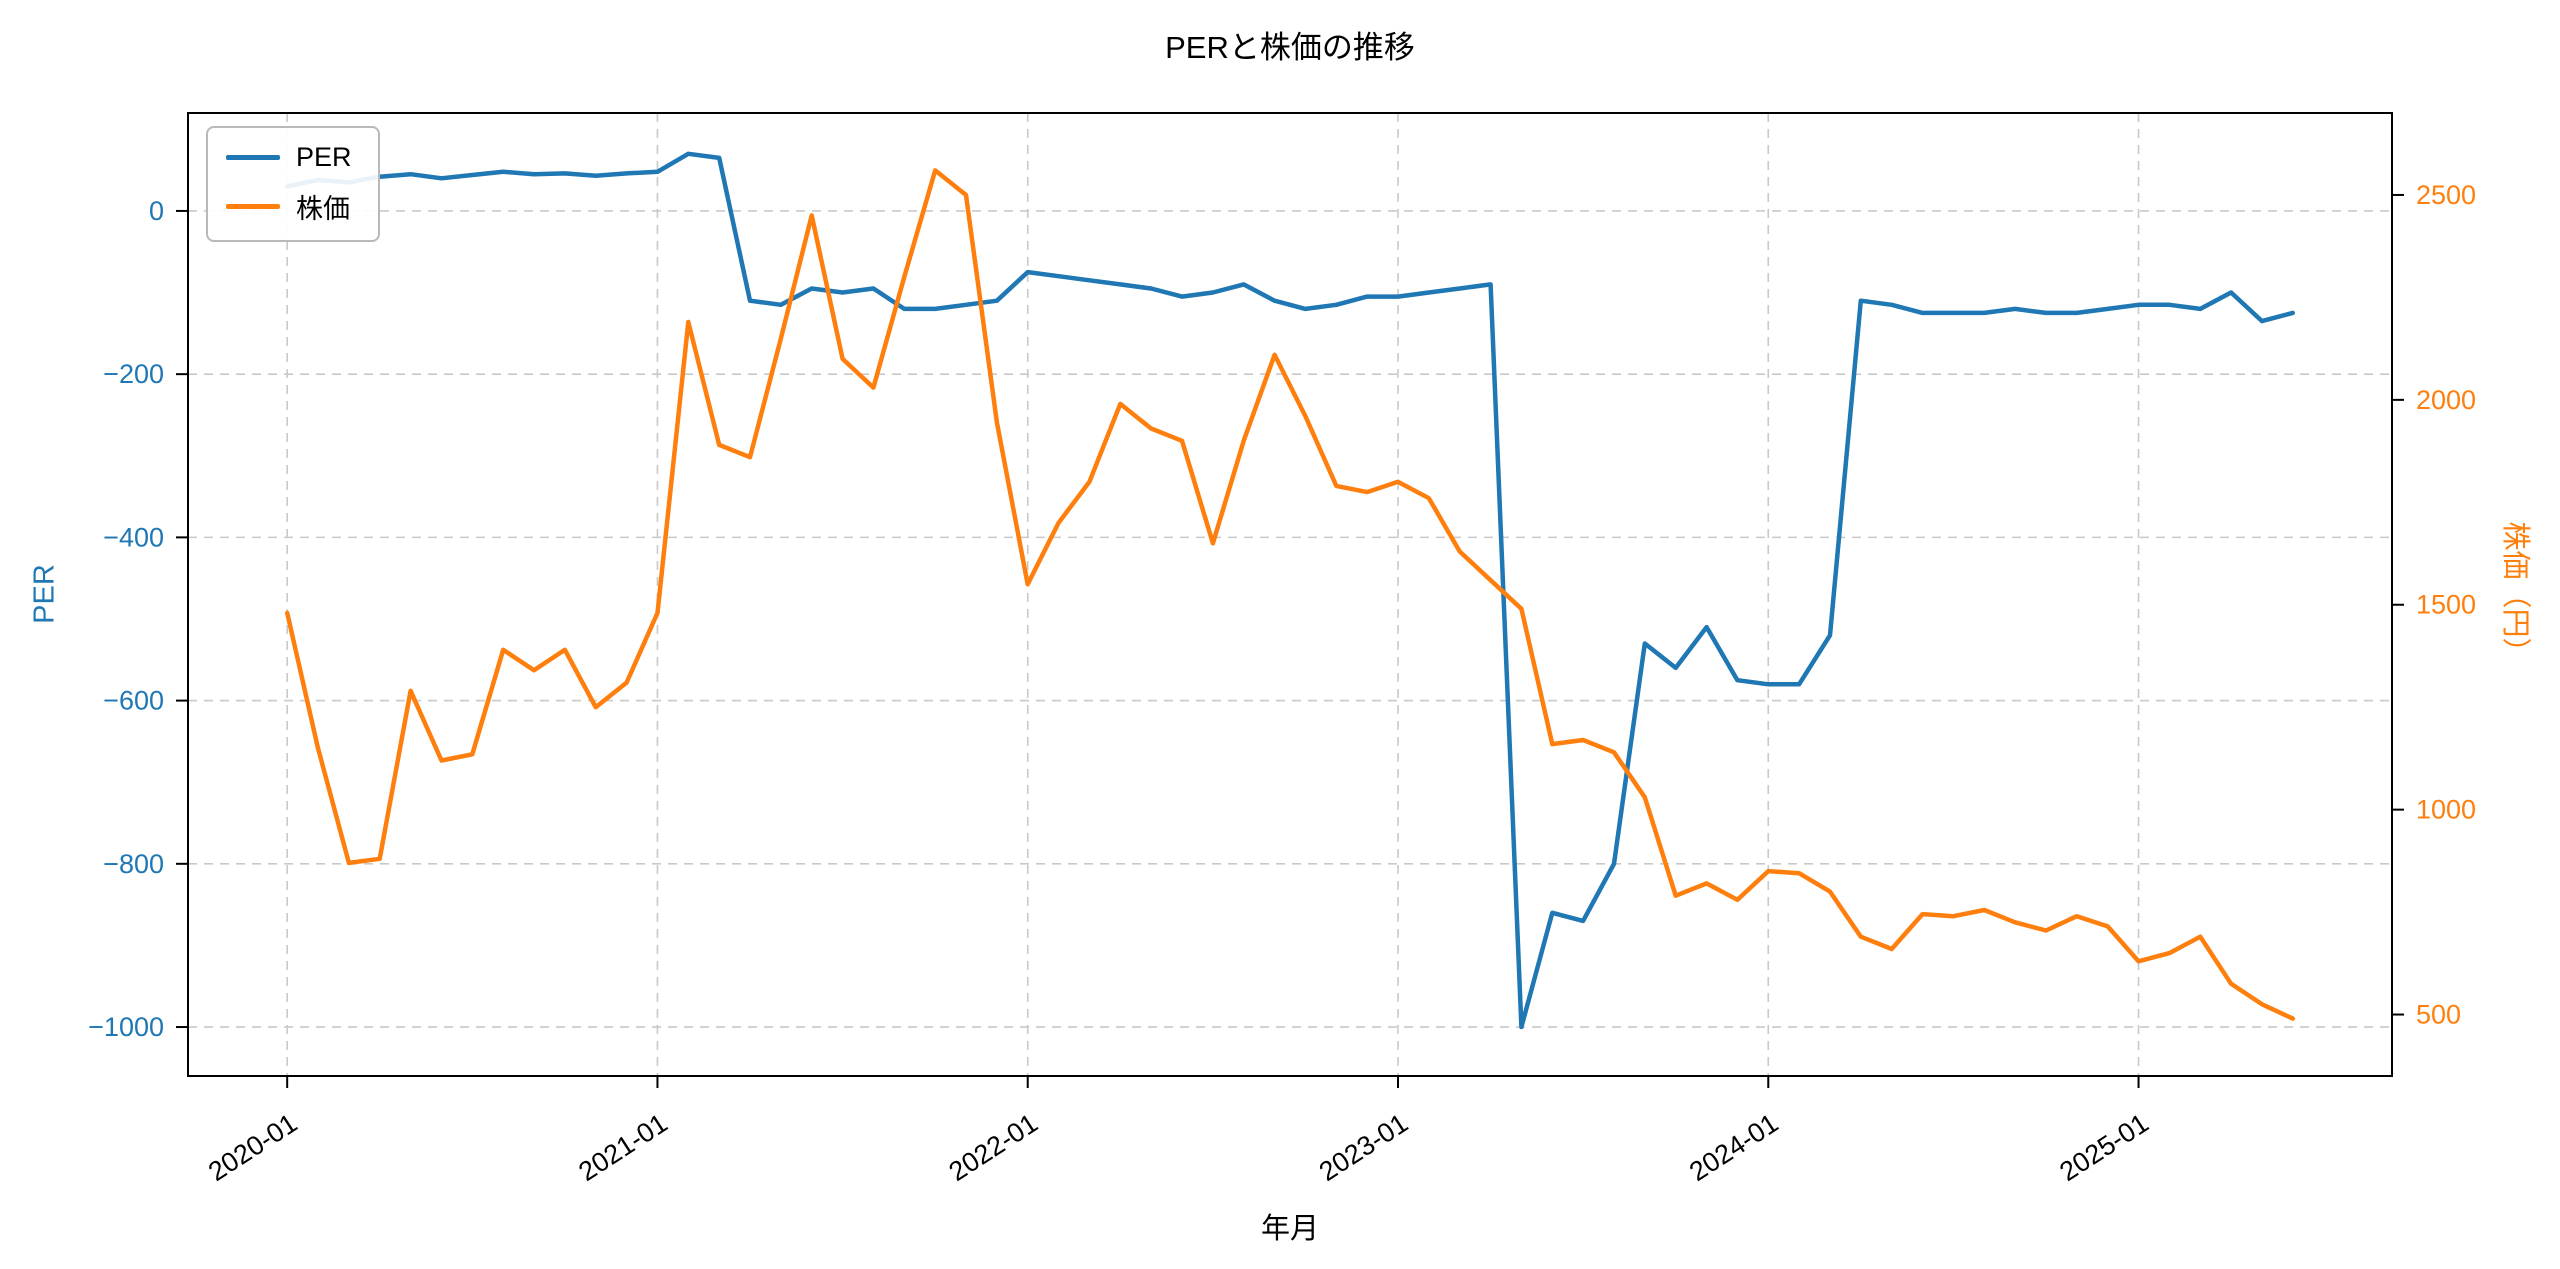  I want to click on y-tick-label-left: −800, so click(133, 864).